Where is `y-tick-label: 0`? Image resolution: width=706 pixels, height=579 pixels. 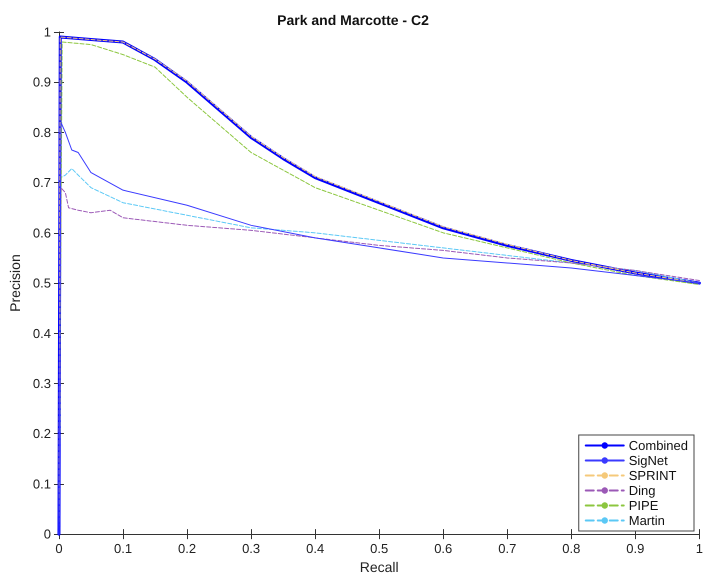 y-tick-label: 0 is located at coordinates (47, 534).